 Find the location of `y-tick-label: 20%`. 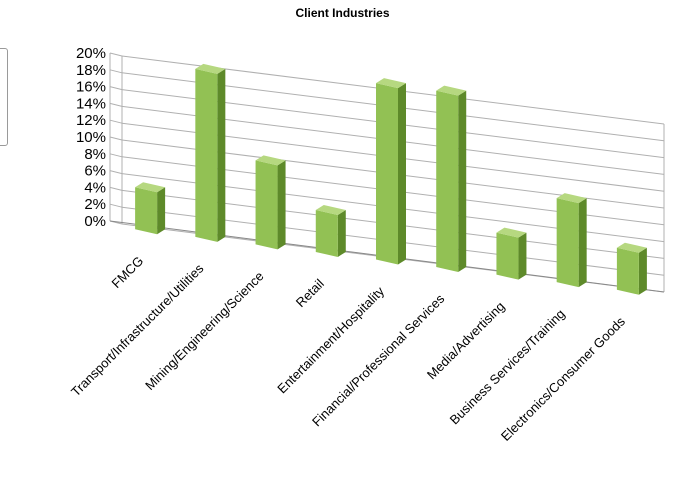

y-tick-label: 20% is located at coordinates (91, 53).